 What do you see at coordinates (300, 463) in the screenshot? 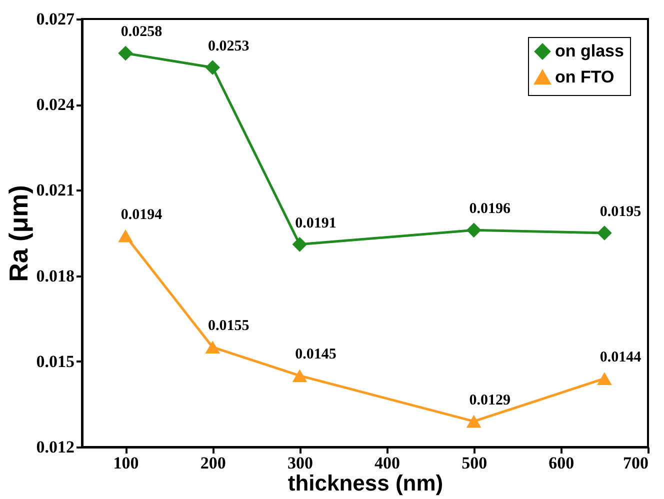
I see `x-tick-label: 300` at bounding box center [300, 463].